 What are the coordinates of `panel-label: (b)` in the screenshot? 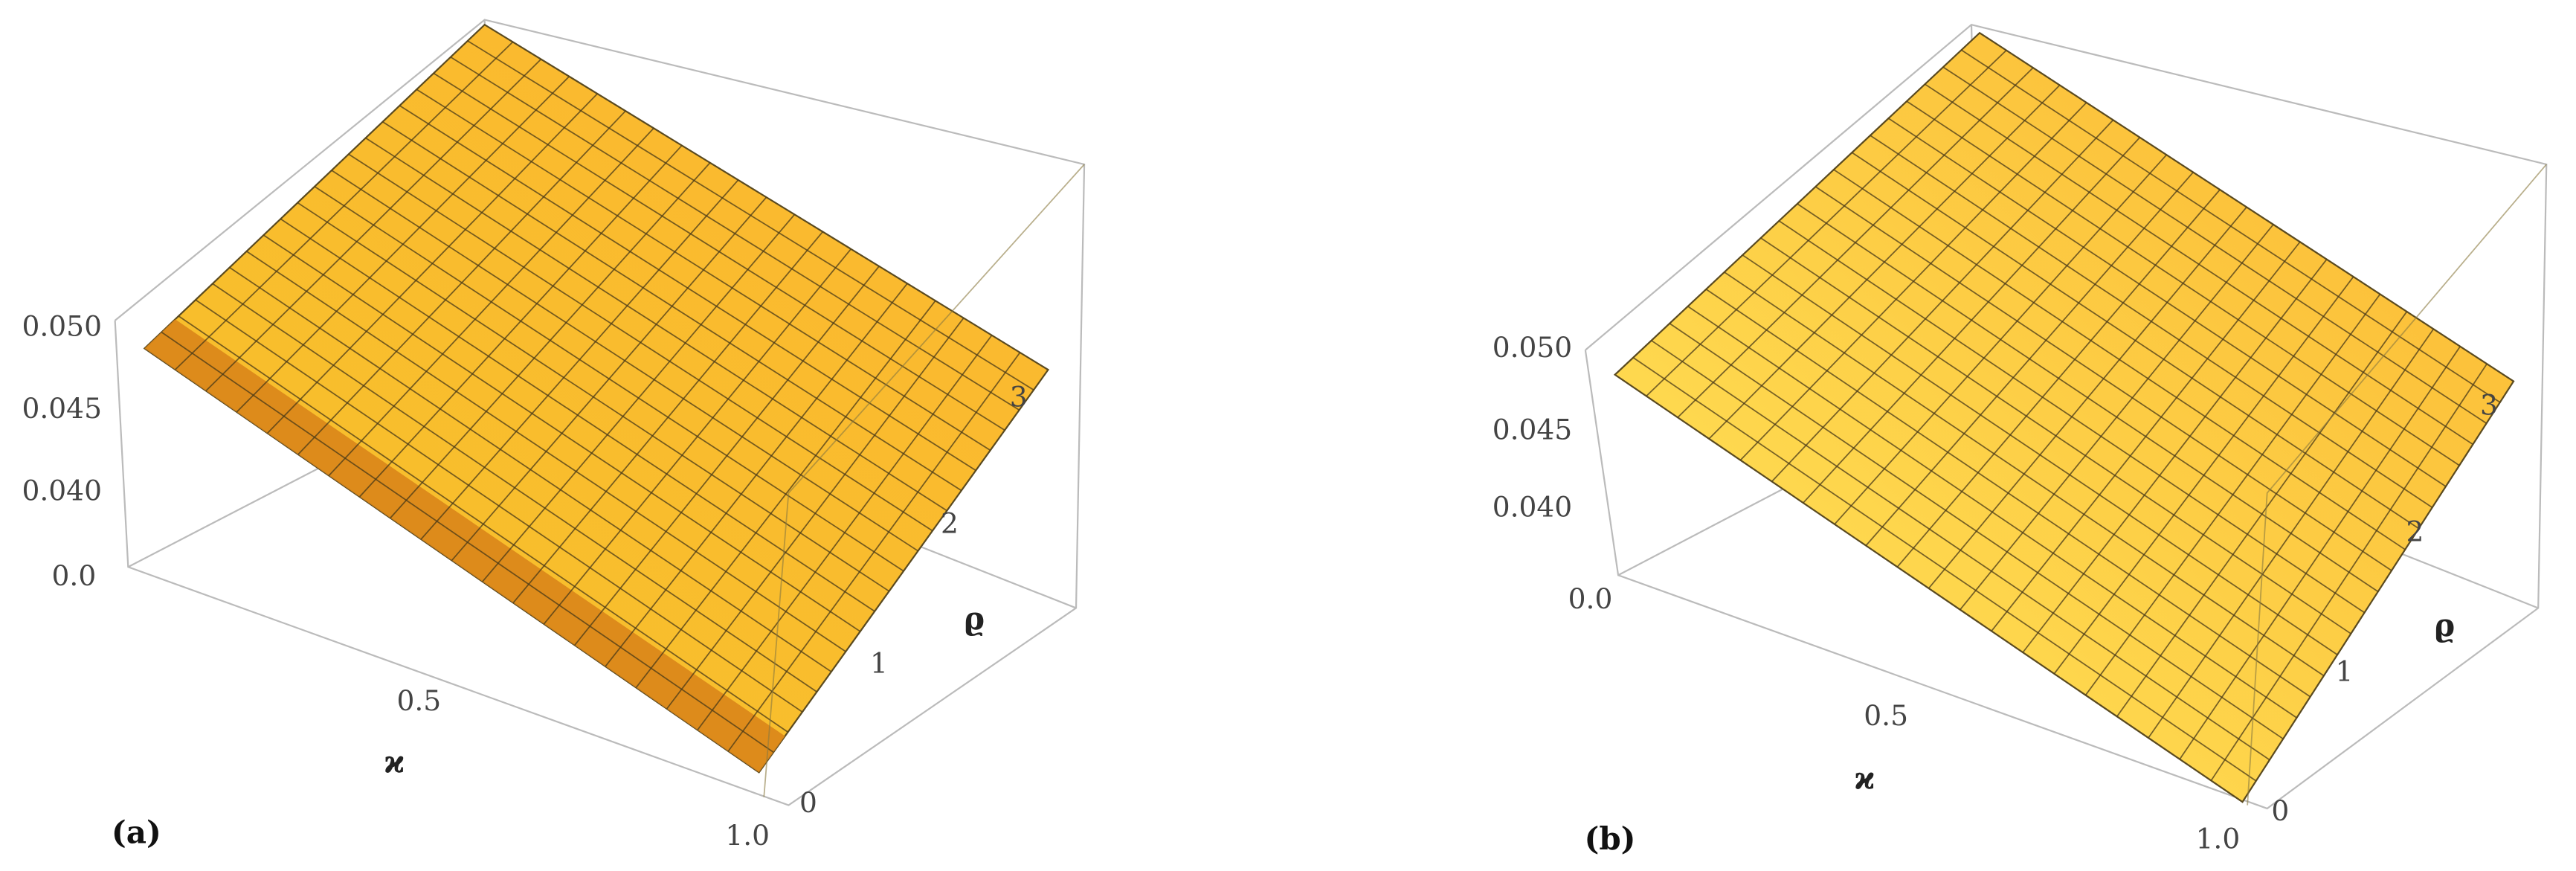 It's located at (1609, 838).